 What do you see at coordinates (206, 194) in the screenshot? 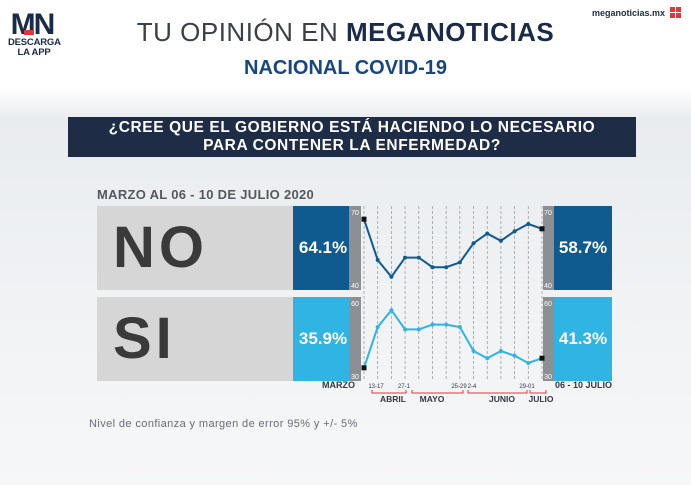
I see `period-label: MARZO AL 06 - 10 DE JULIO 2020` at bounding box center [206, 194].